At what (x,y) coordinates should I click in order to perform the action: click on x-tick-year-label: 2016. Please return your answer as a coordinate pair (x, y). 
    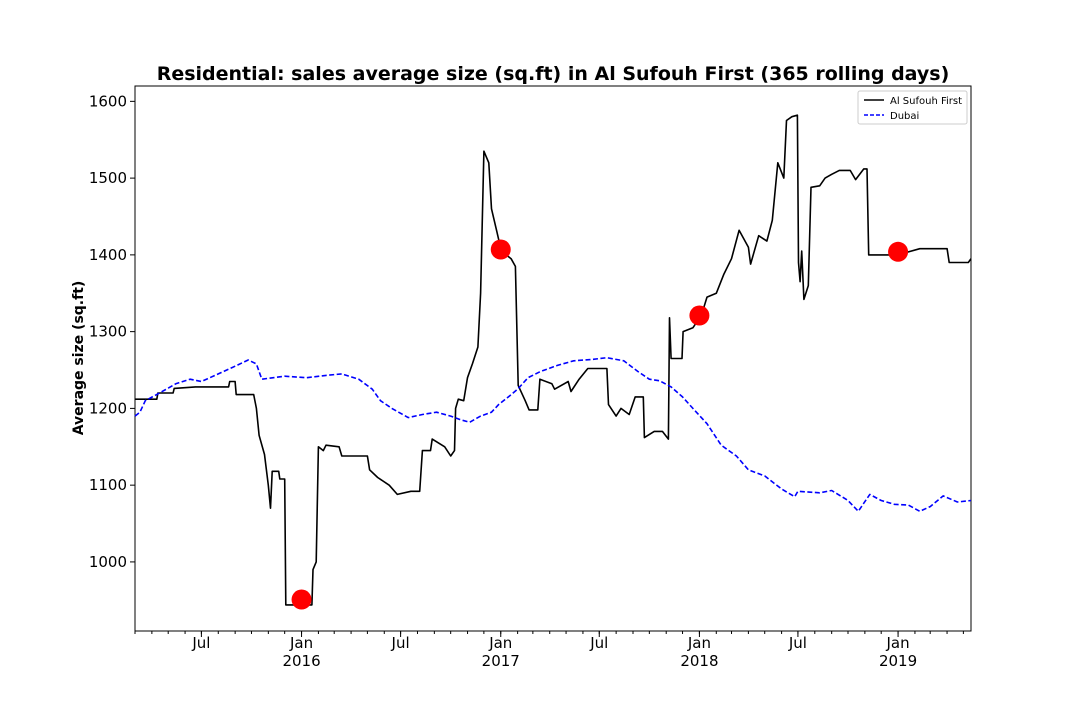
    Looking at the image, I should click on (301, 661).